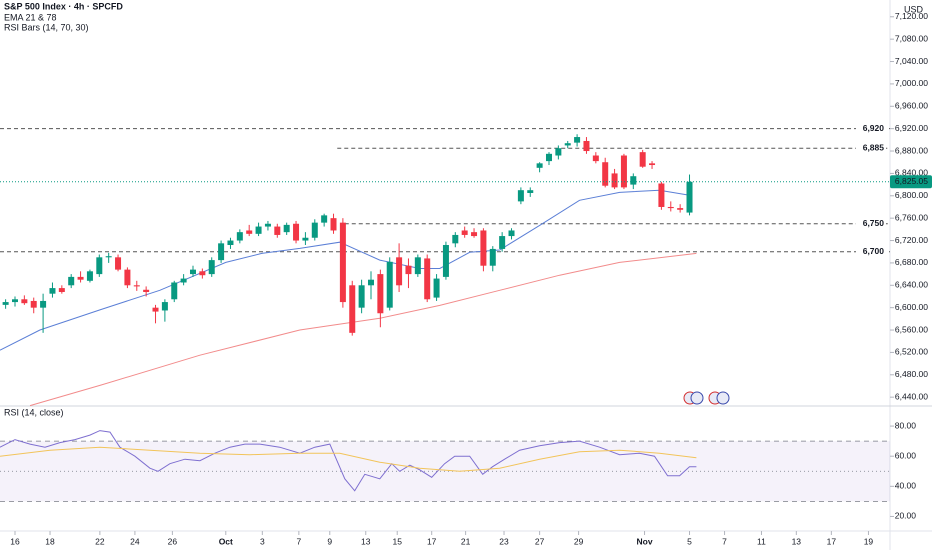  What do you see at coordinates (911, 285) in the screenshot?
I see `price-tick-label: 6,640.00` at bounding box center [911, 285].